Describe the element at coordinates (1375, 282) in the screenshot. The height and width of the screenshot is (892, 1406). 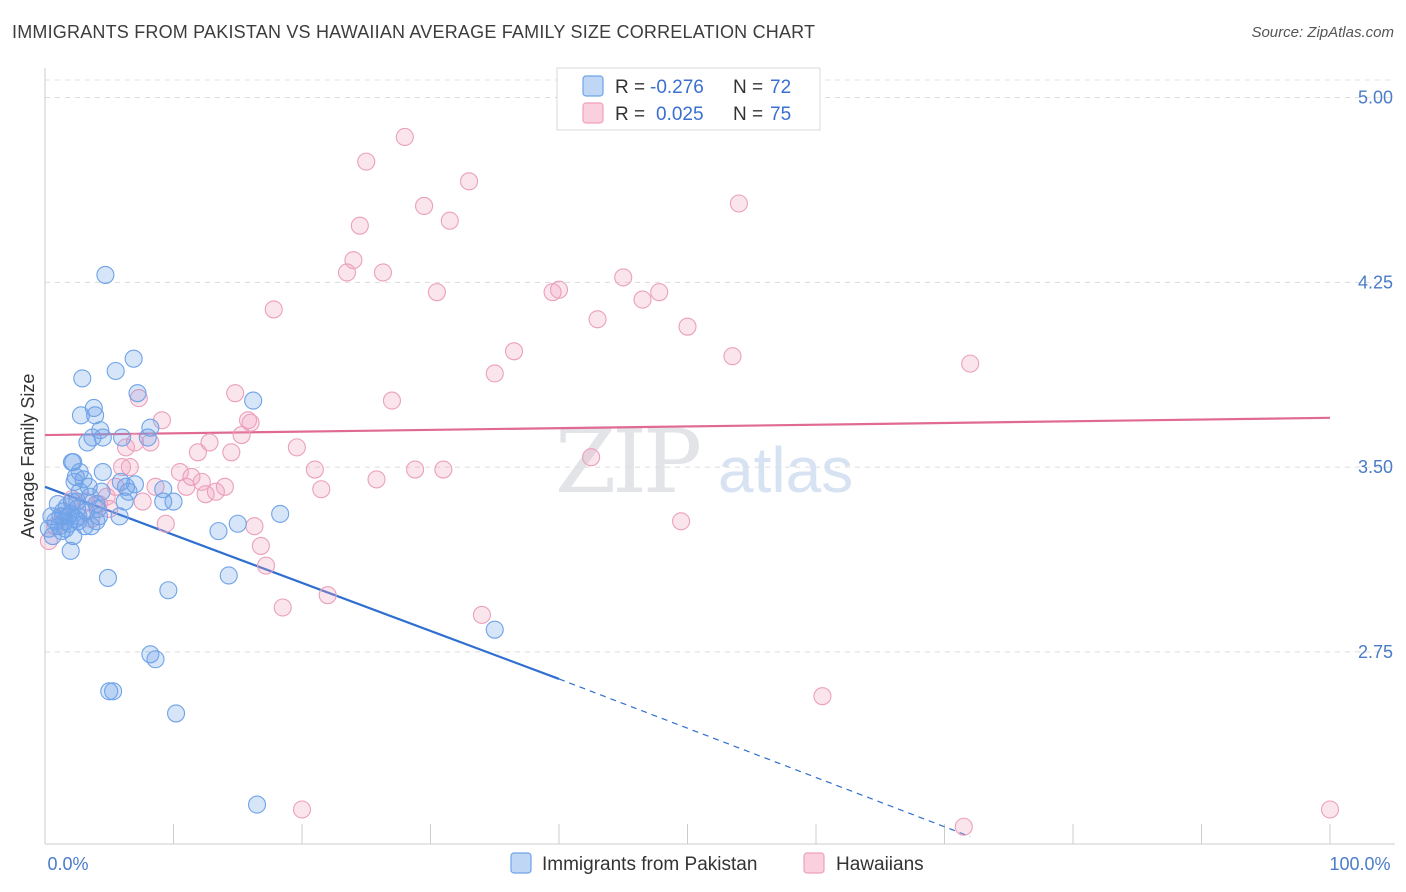
I see `y-tick-label: 4.25` at that location.